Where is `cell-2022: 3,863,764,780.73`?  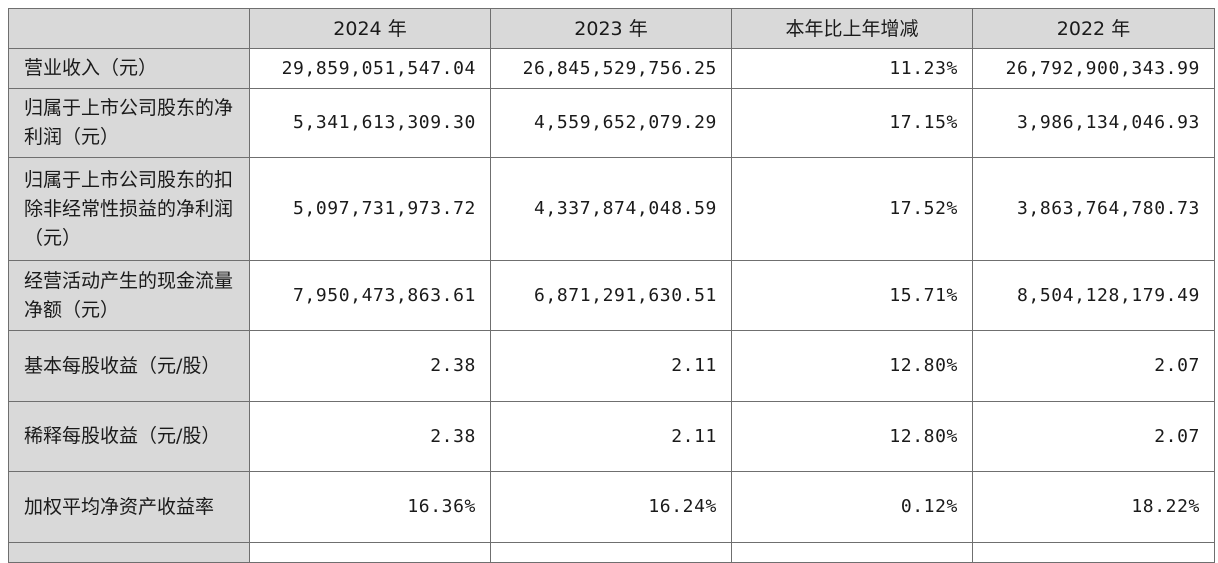 cell-2022: 3,863,764,780.73 is located at coordinates (1093, 209).